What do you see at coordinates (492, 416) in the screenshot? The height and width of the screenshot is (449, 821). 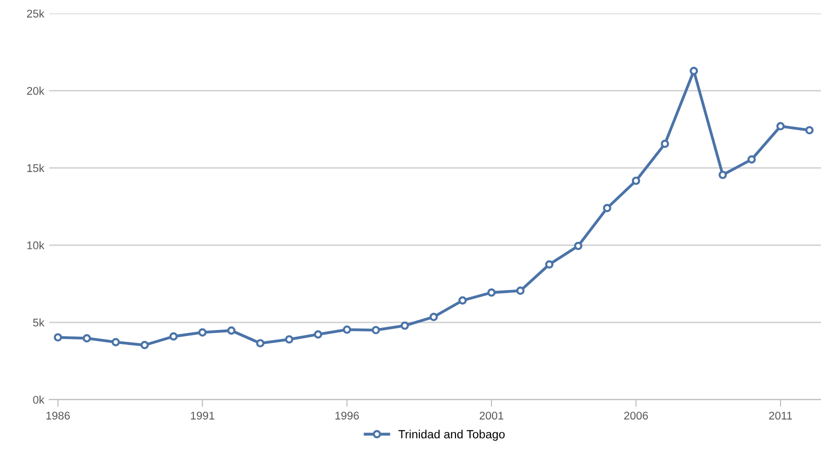 I see `x-tick-label: 2001` at bounding box center [492, 416].